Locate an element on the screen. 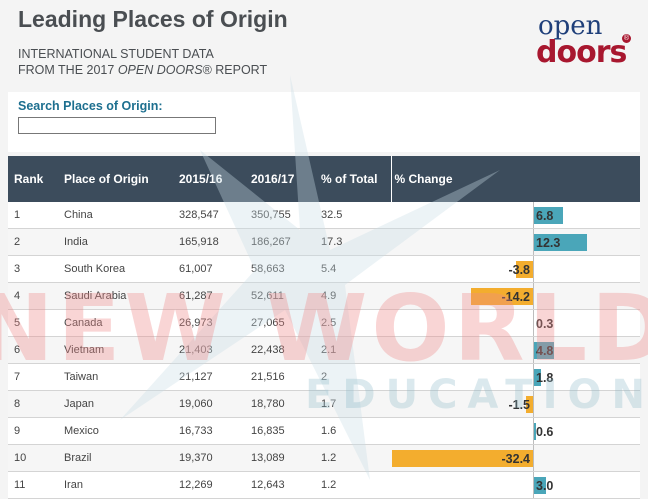 The width and height of the screenshot is (648, 499). pct-change-bar-area: 4.8 is located at coordinates (515, 350).